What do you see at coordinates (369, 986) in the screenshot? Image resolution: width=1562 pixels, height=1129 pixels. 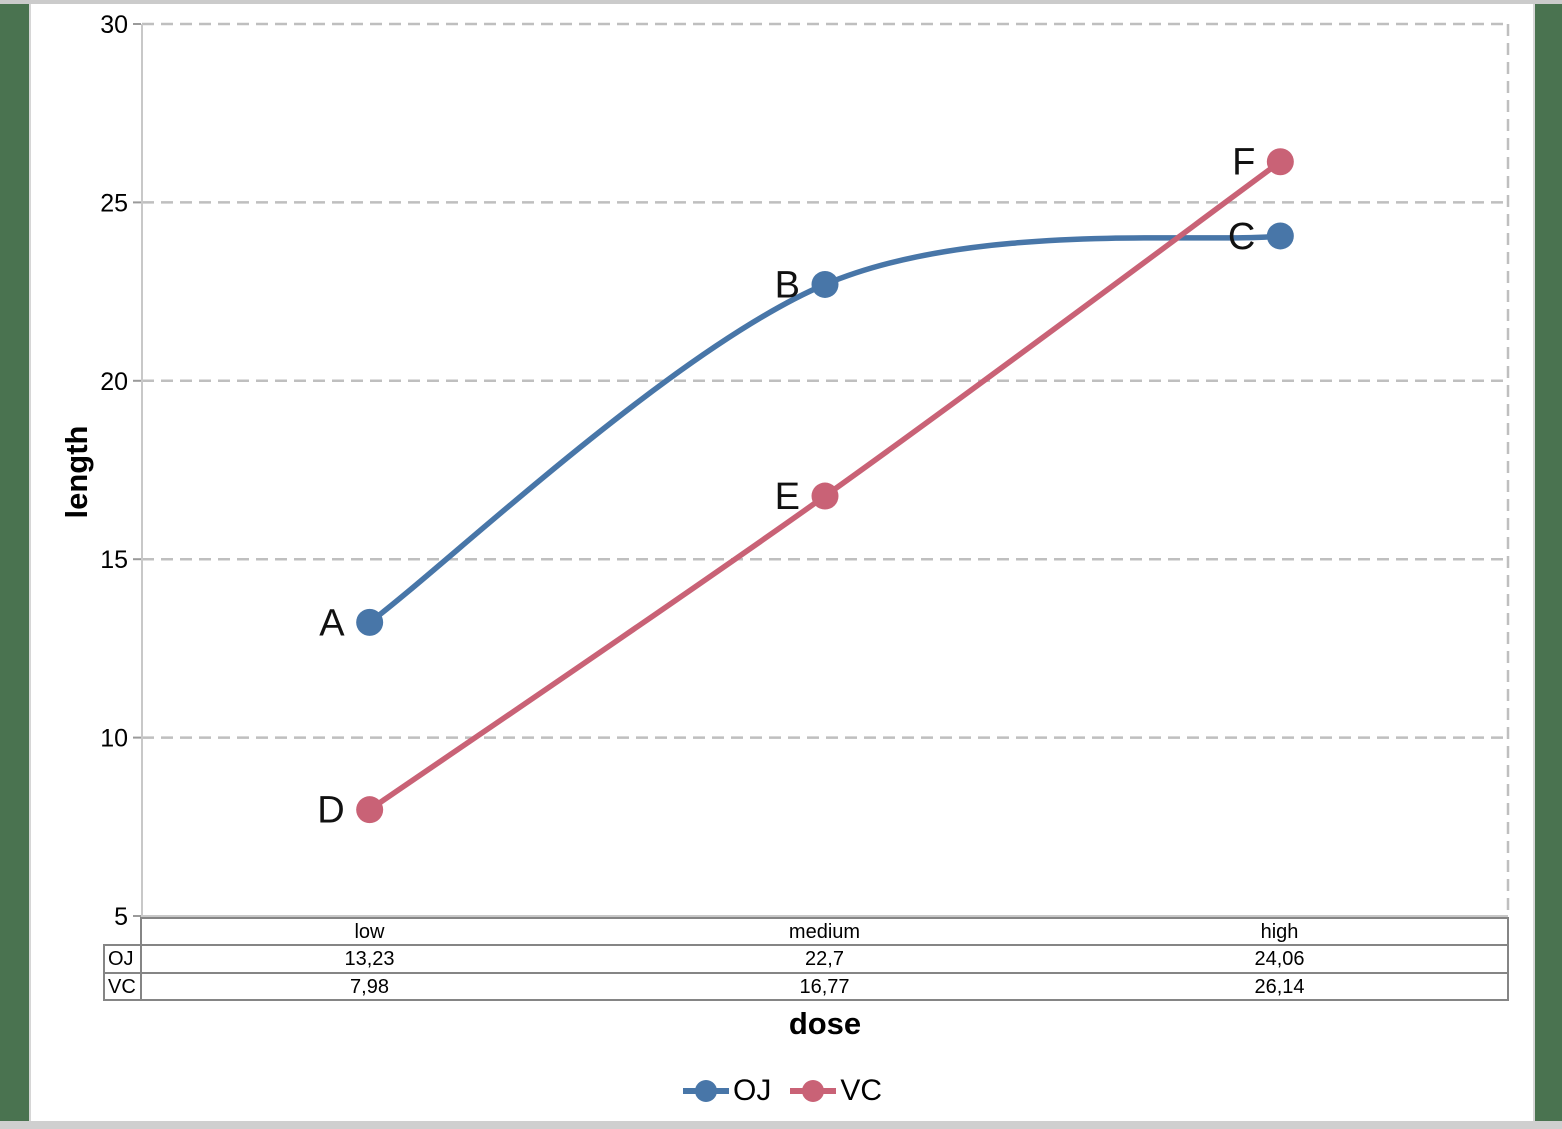 I see `table-cell-vc-low: 7,98` at bounding box center [369, 986].